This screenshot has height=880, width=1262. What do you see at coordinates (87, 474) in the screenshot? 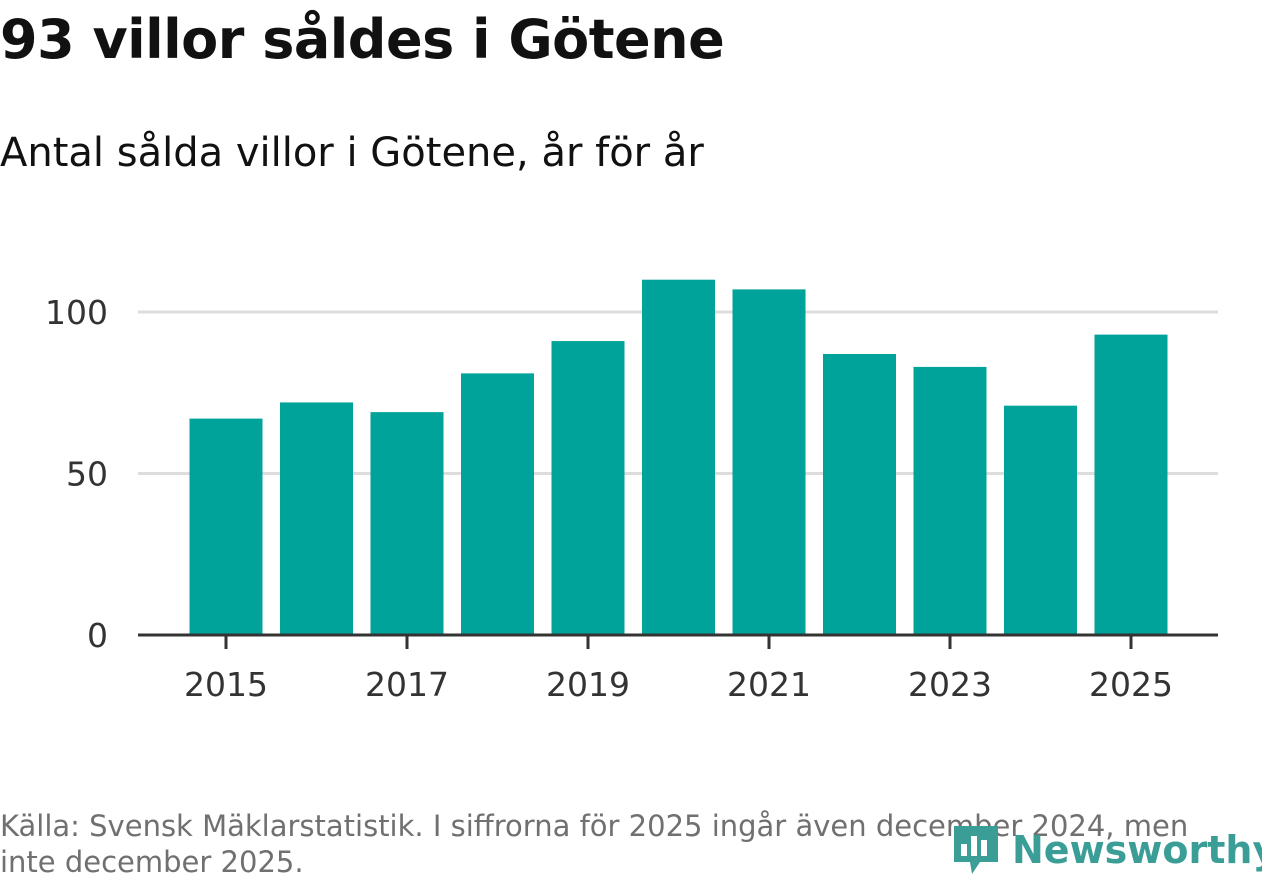
I see `y-tick-label-50: 50` at bounding box center [87, 474].